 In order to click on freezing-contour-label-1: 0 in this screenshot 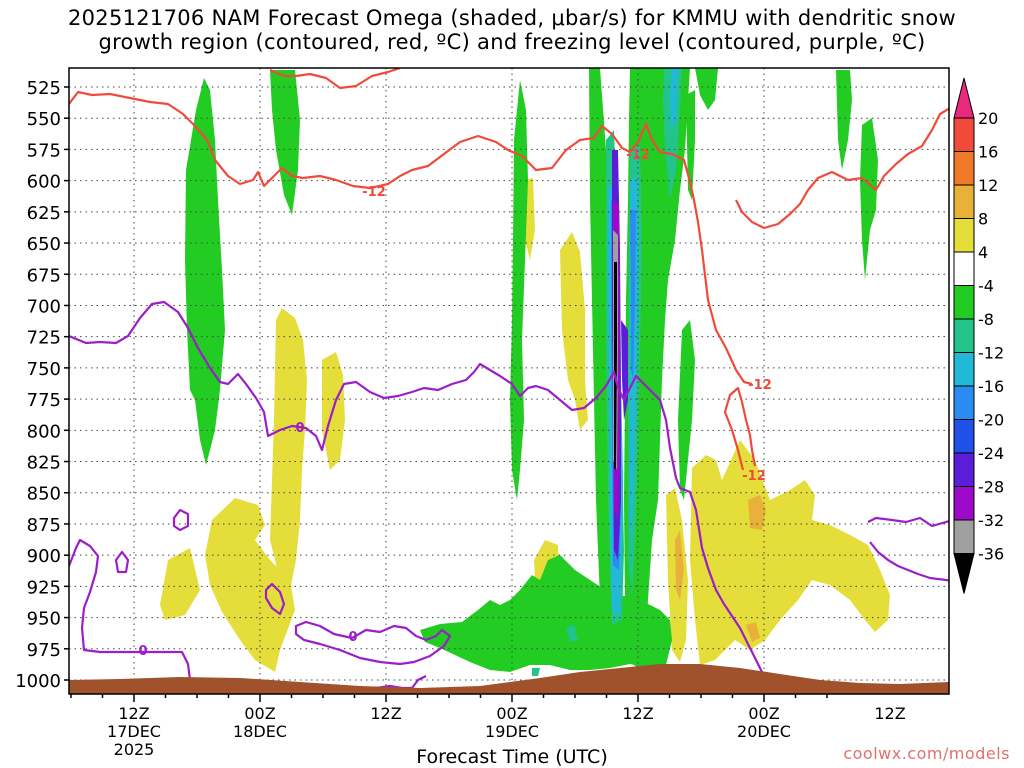, I will do `click(299, 428)`.